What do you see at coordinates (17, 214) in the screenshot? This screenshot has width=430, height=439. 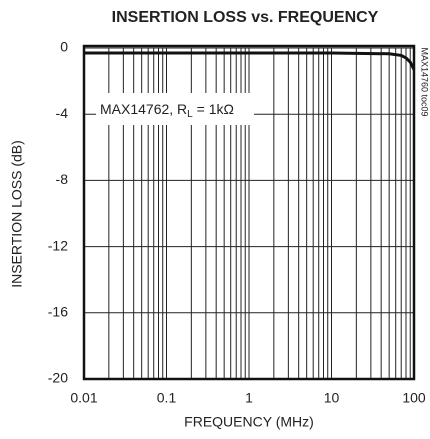 I see `y-axis-label: INSERTION LOSS (dB)` at bounding box center [17, 214].